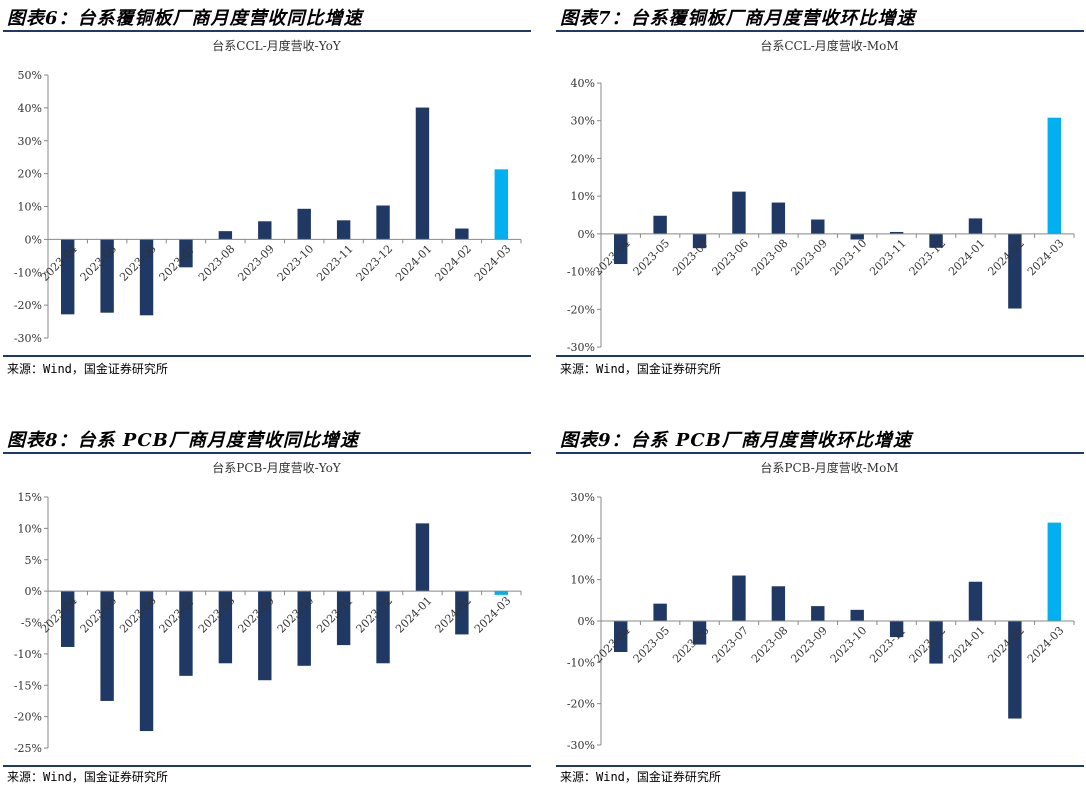  Describe the element at coordinates (829, 45) in the screenshot. I see `chart-title: 台系CCL-月度营收-MoM` at that location.